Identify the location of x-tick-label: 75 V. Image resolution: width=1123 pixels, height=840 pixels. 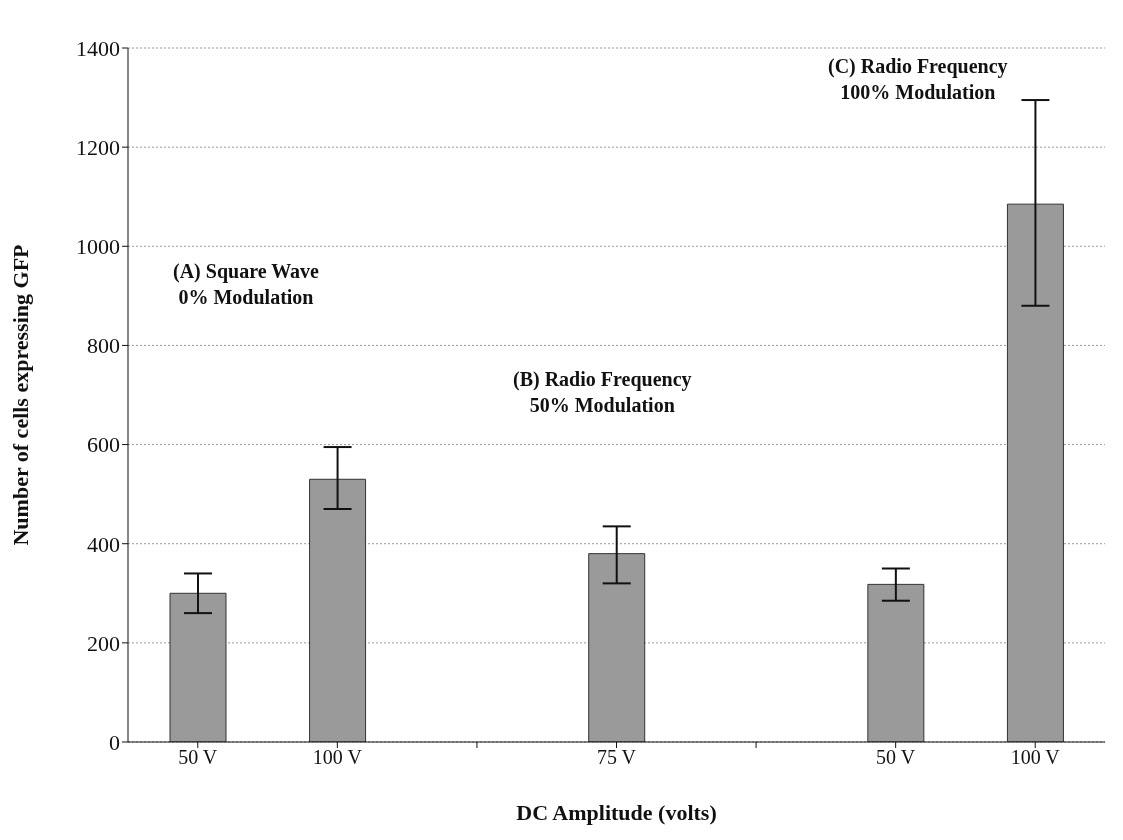
(616, 757).